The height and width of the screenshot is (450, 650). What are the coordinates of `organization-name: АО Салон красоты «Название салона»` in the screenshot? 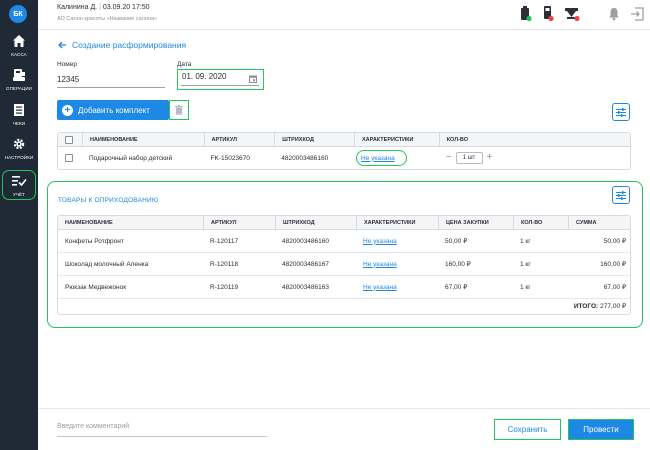 It's located at (107, 19).